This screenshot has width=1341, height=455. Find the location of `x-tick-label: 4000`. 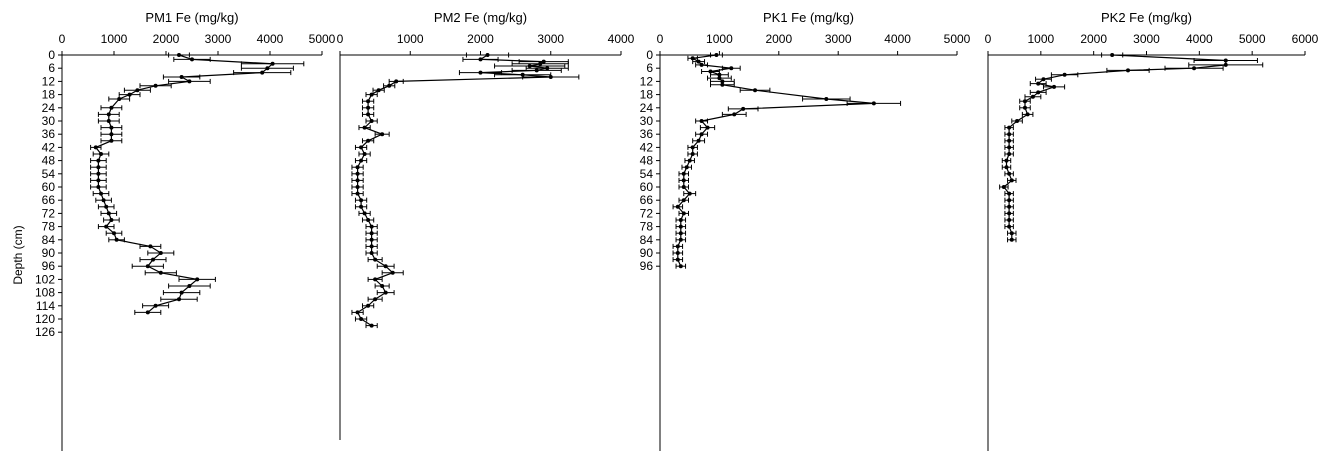

x-tick-label: 4000 is located at coordinates (621, 39).